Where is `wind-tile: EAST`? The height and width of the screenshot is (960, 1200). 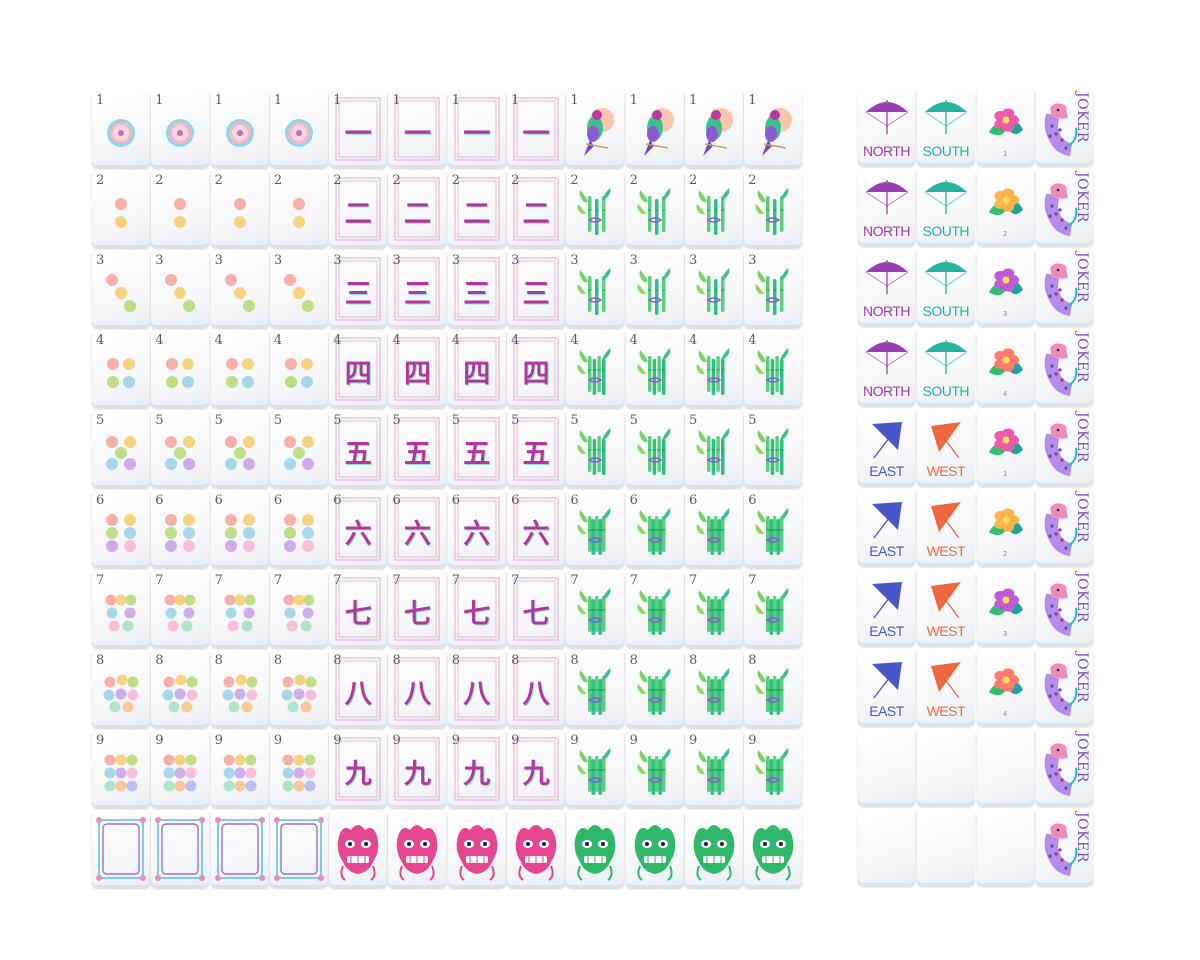
wind-tile: EAST is located at coordinates (886, 607).